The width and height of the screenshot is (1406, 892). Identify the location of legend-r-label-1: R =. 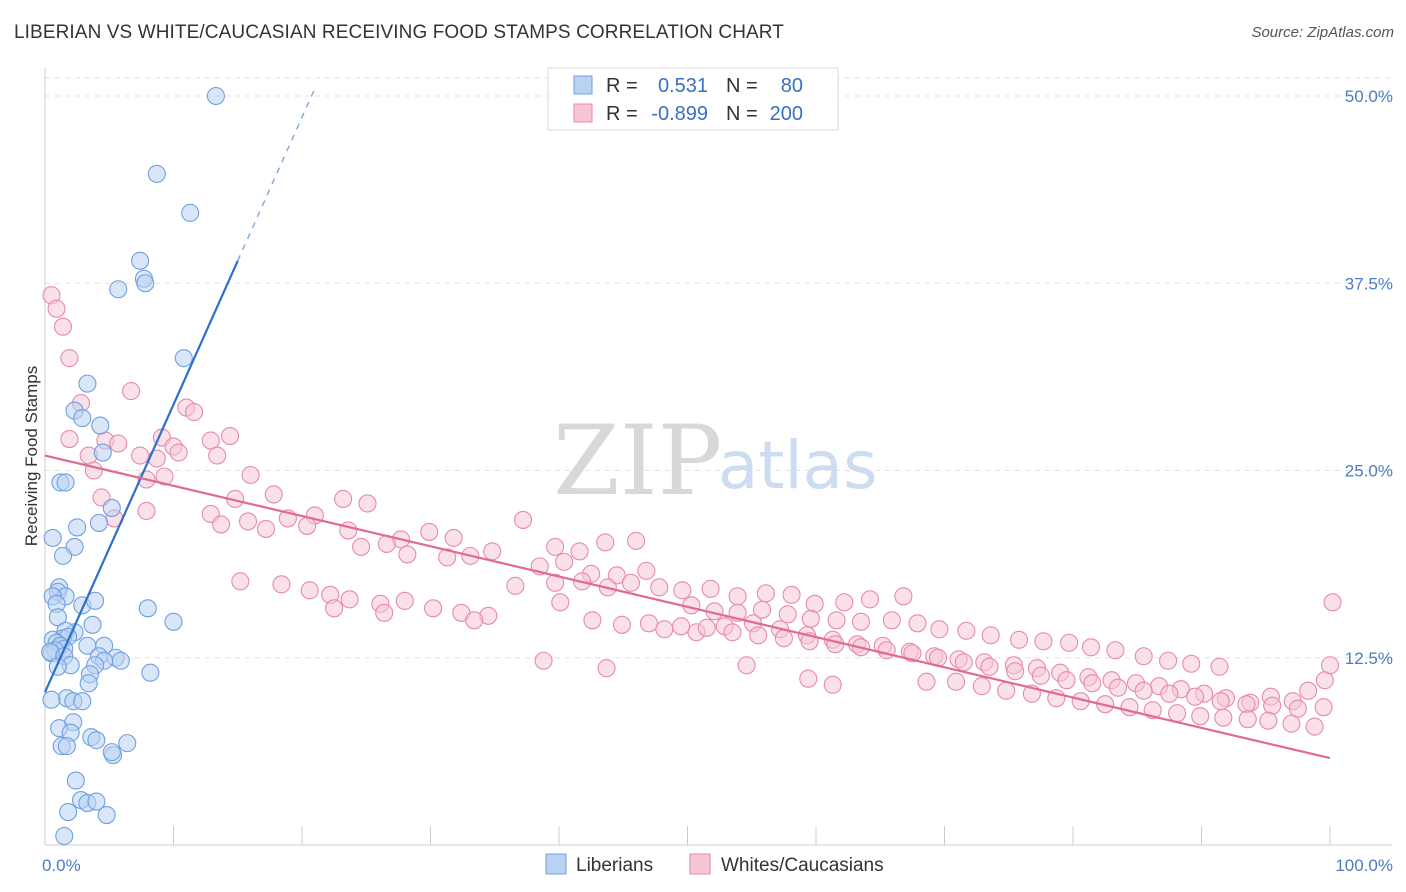
(622, 86).